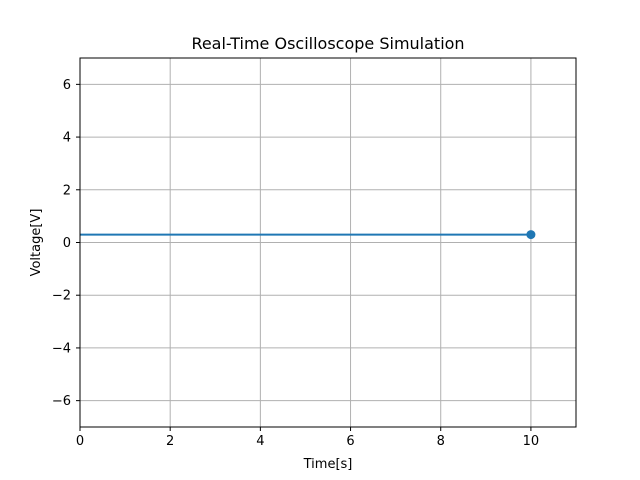 The image size is (640, 480). Describe the element at coordinates (36, 243) in the screenshot. I see `y-axis-label: Voltage[V]` at that location.